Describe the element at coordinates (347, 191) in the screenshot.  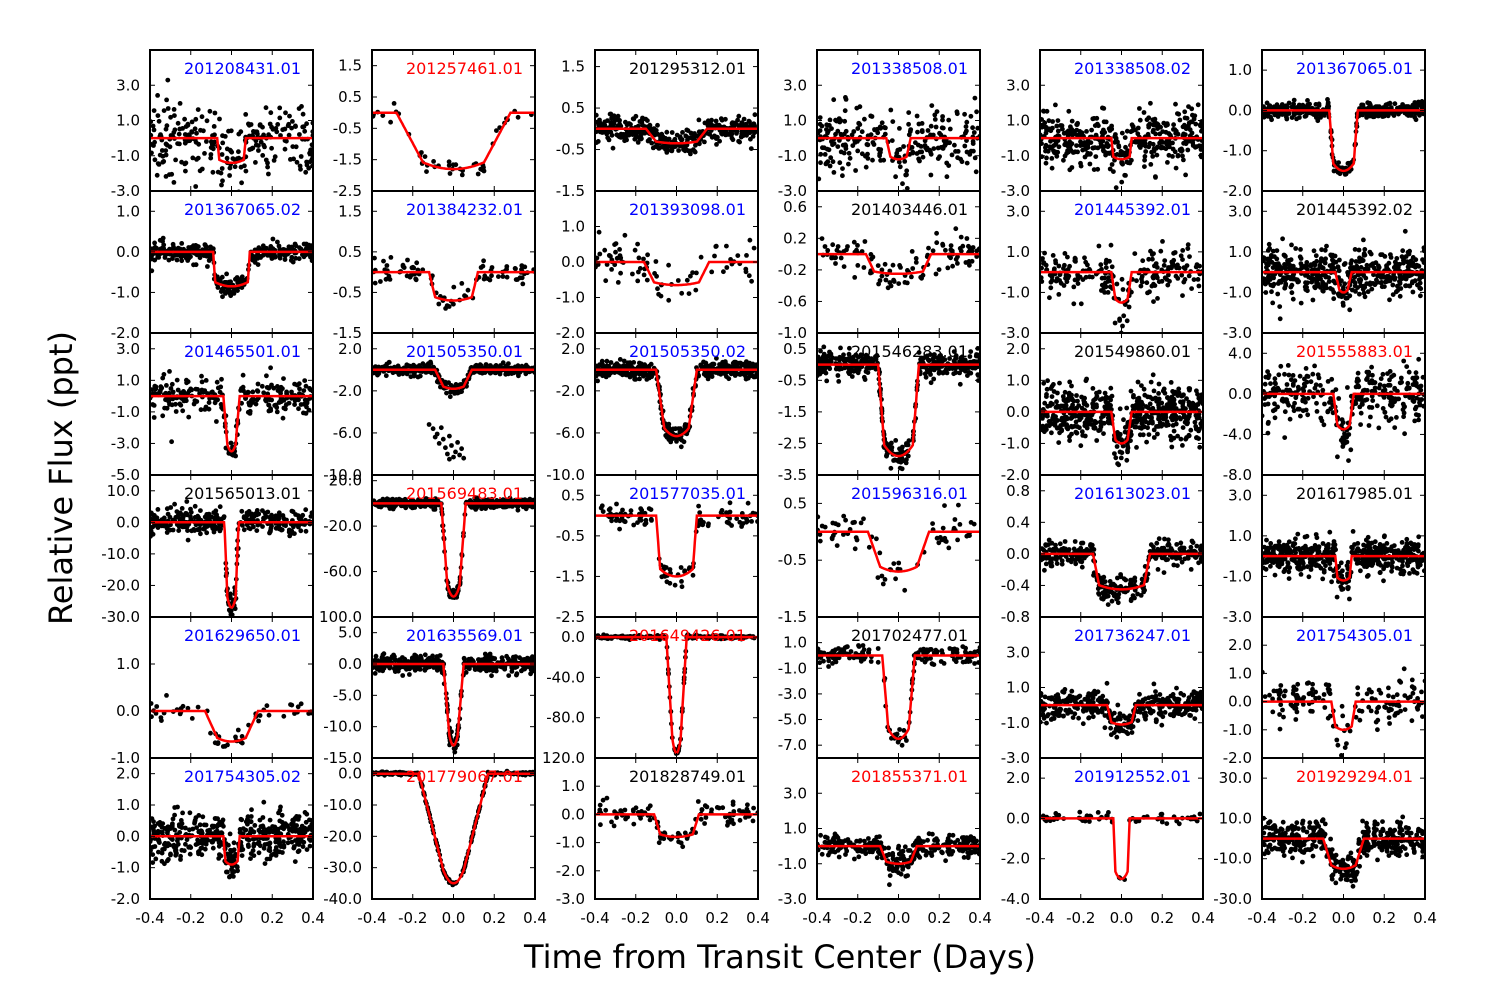
I see `y-tick-label: -2.5` at that location.